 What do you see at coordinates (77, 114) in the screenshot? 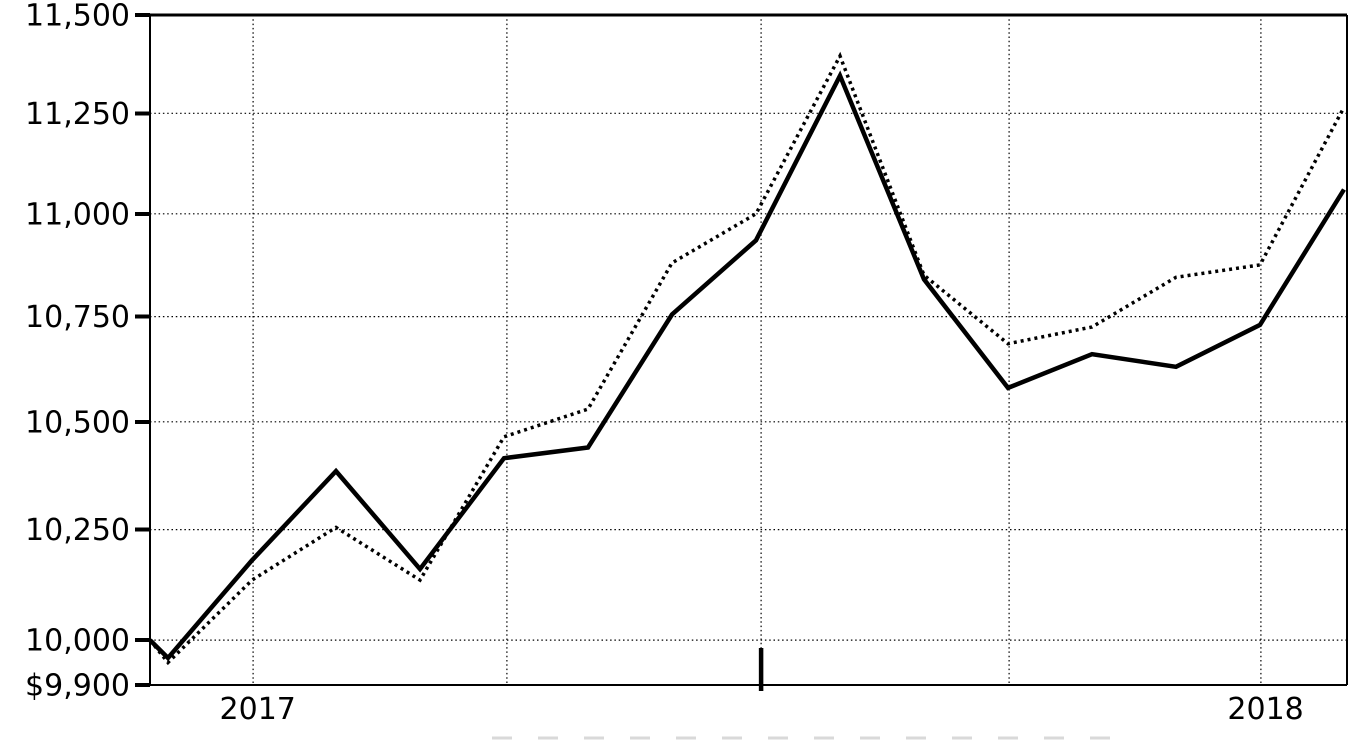
I see `y-tick-label: 11,250` at bounding box center [77, 114].